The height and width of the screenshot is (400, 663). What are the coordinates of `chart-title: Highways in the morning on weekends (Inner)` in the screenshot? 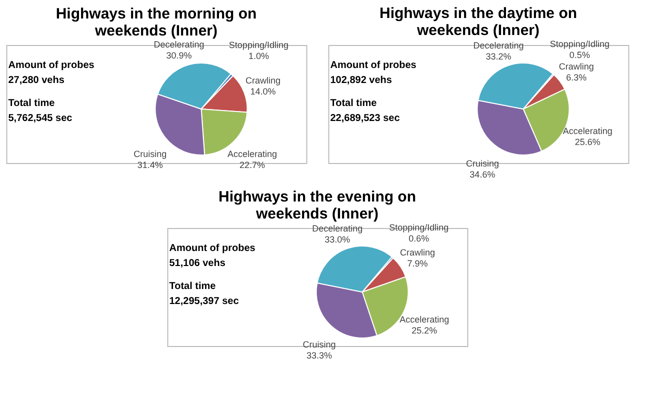 It's located at (156, 23).